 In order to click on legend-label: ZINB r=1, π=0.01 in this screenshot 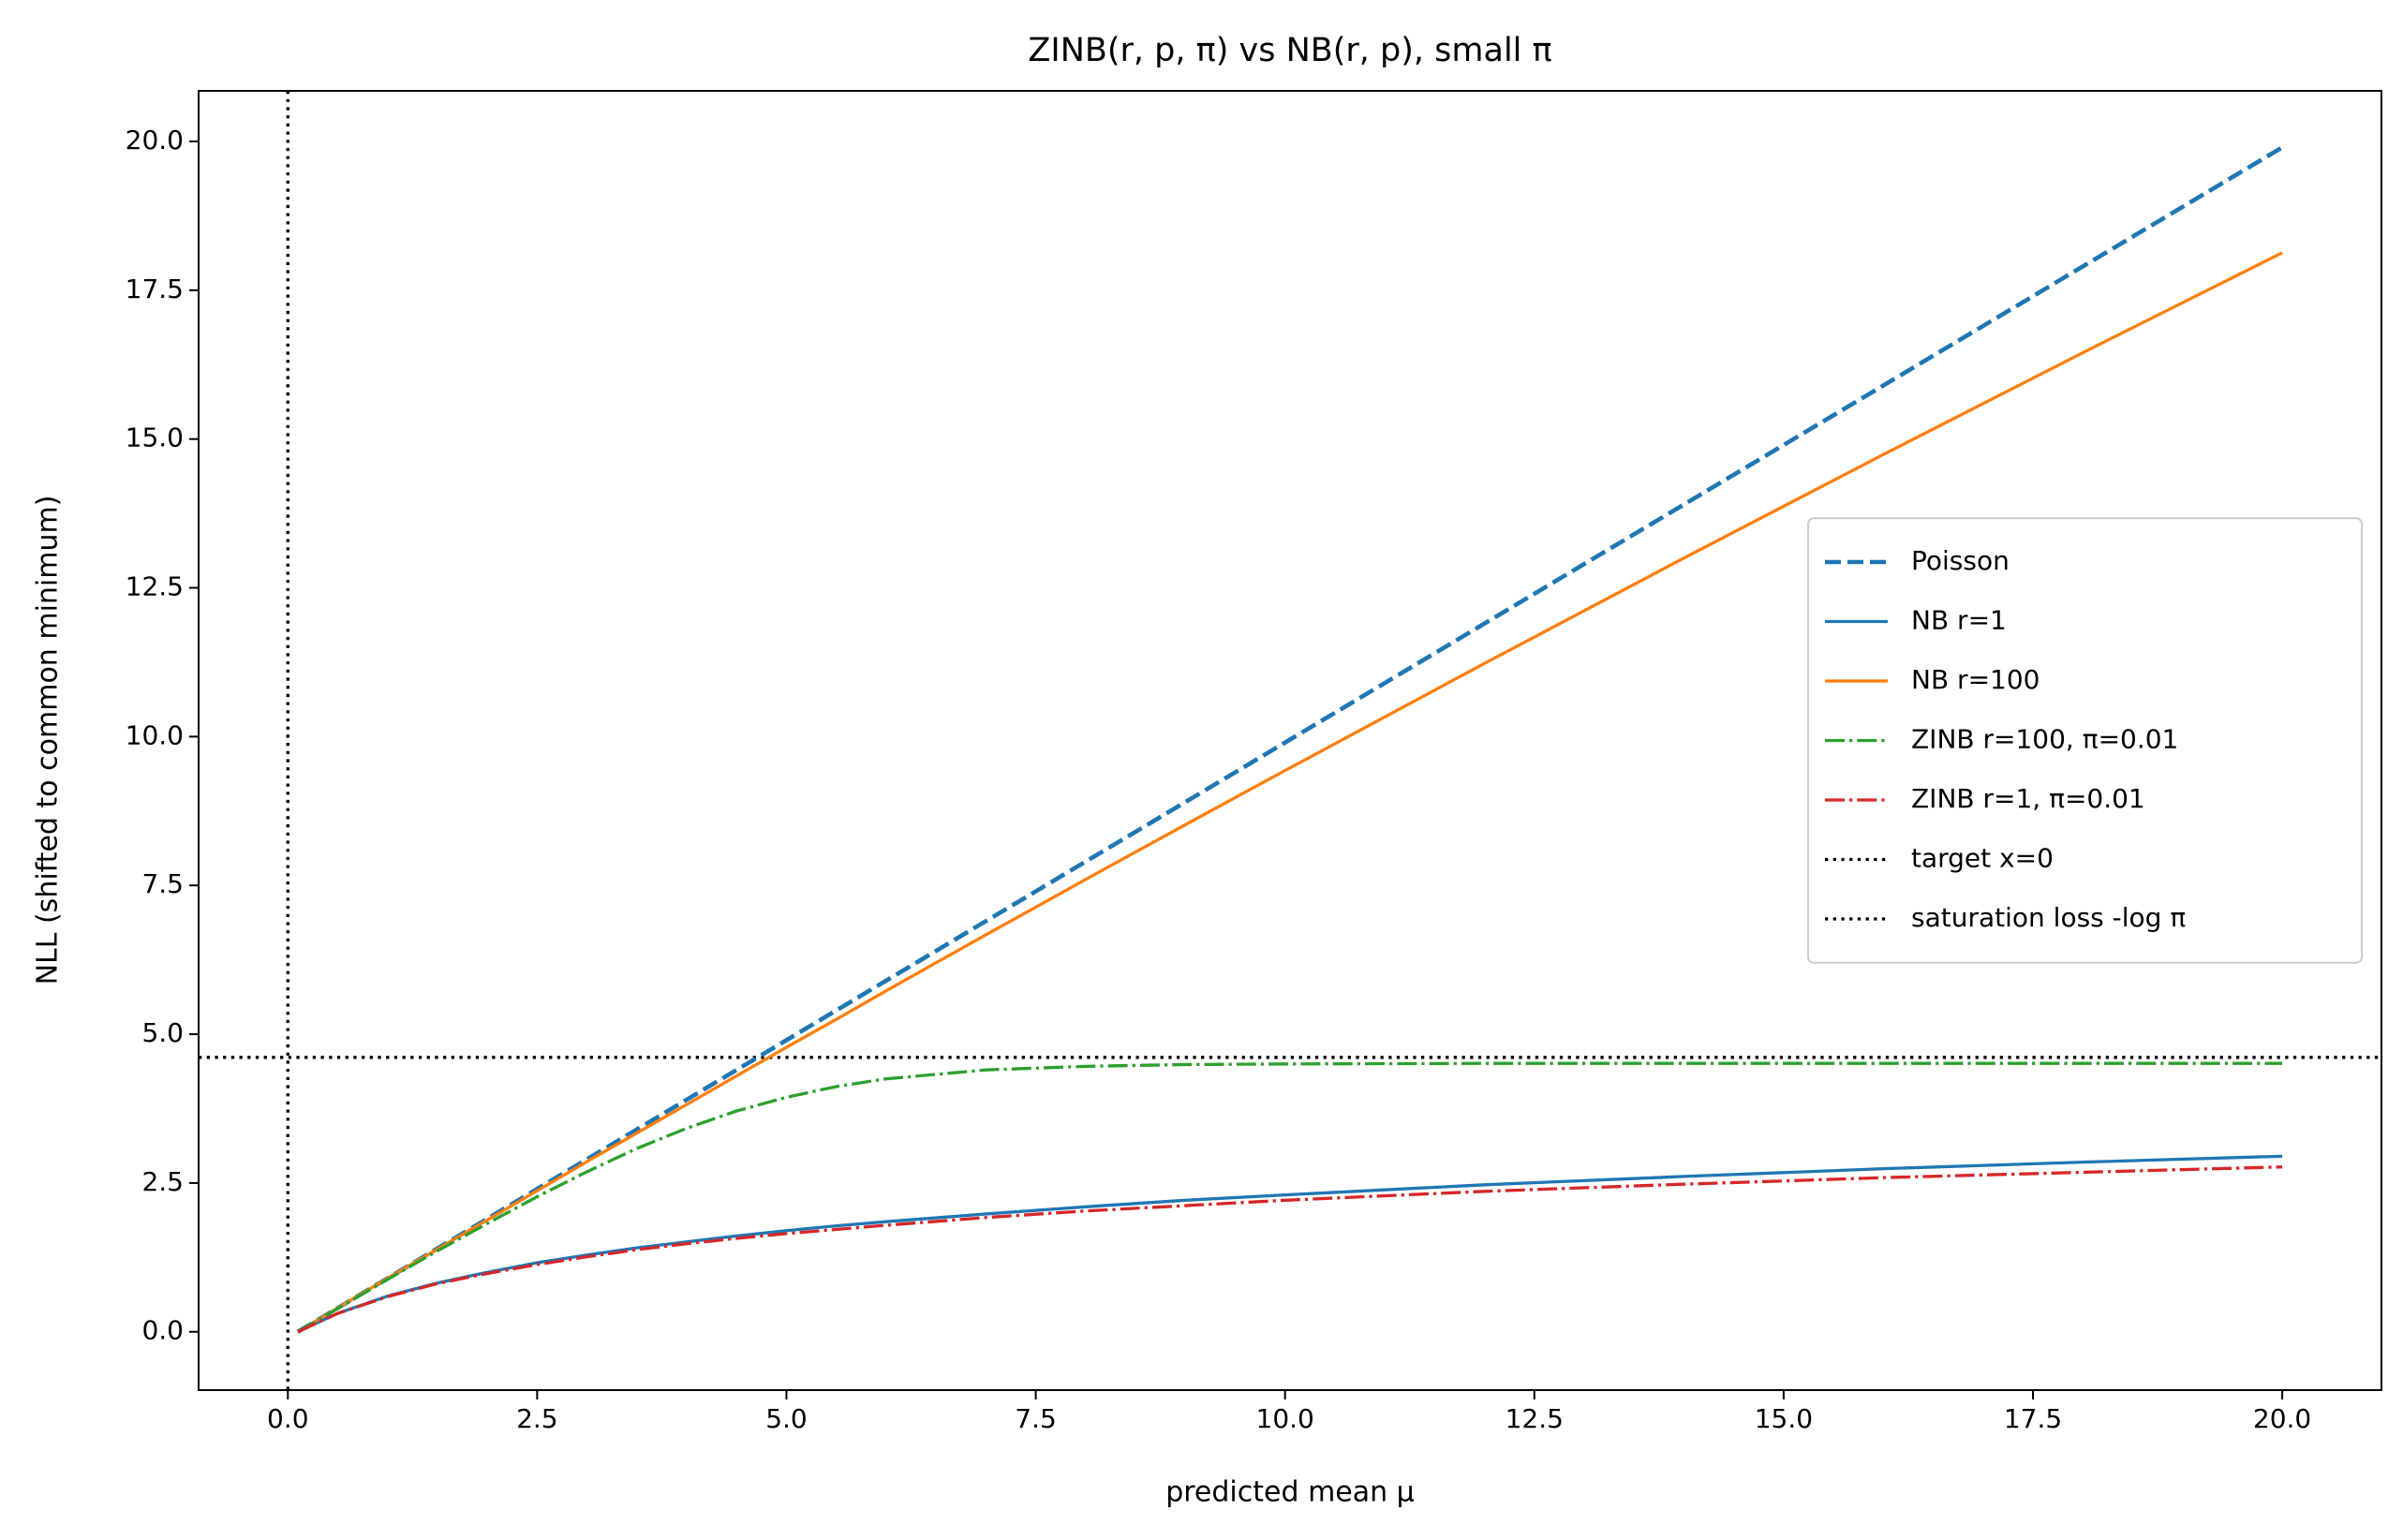, I will do `click(2028, 798)`.